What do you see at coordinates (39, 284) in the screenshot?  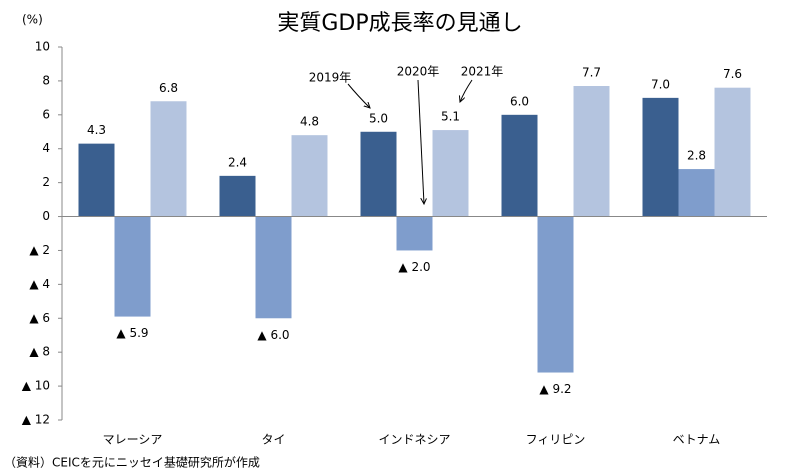 I see `y-tick-label: ▲ 4` at bounding box center [39, 284].